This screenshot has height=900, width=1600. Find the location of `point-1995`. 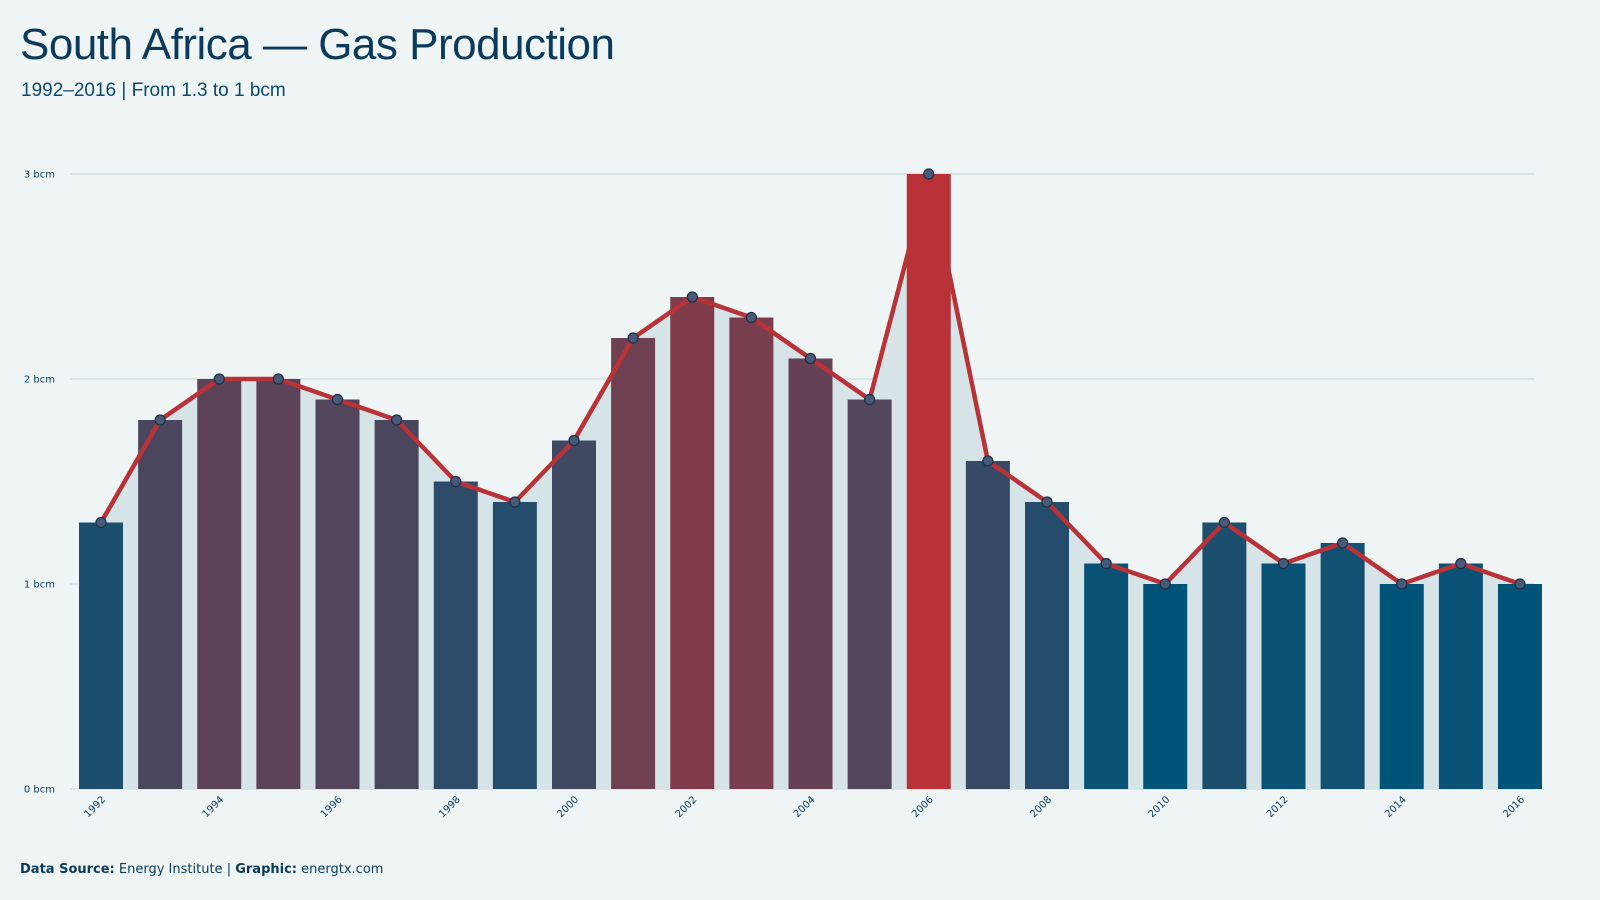

point-1995 is located at coordinates (278, 379).